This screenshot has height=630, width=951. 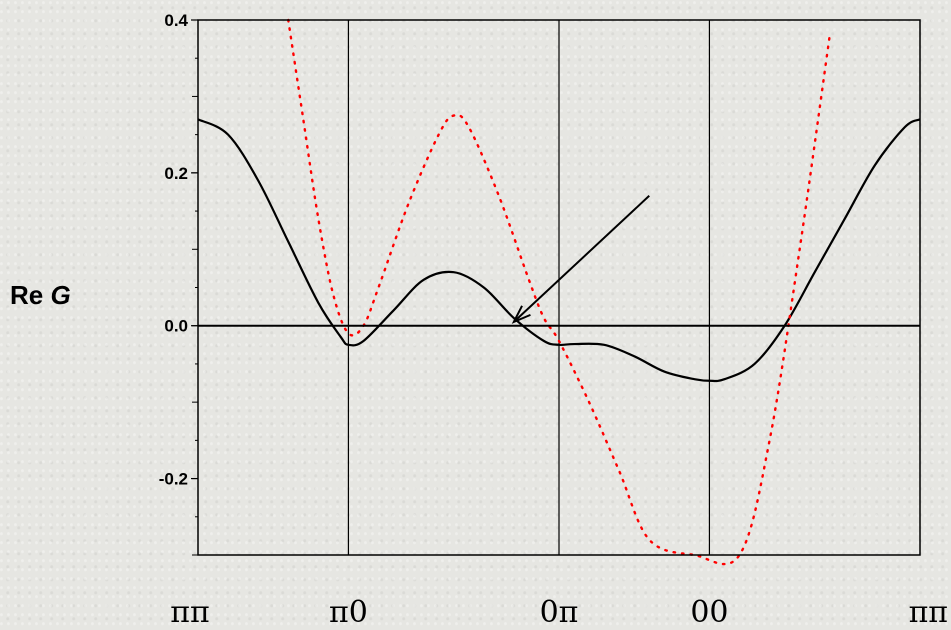 I want to click on y-axis-label-variable: G, so click(x=60, y=295).